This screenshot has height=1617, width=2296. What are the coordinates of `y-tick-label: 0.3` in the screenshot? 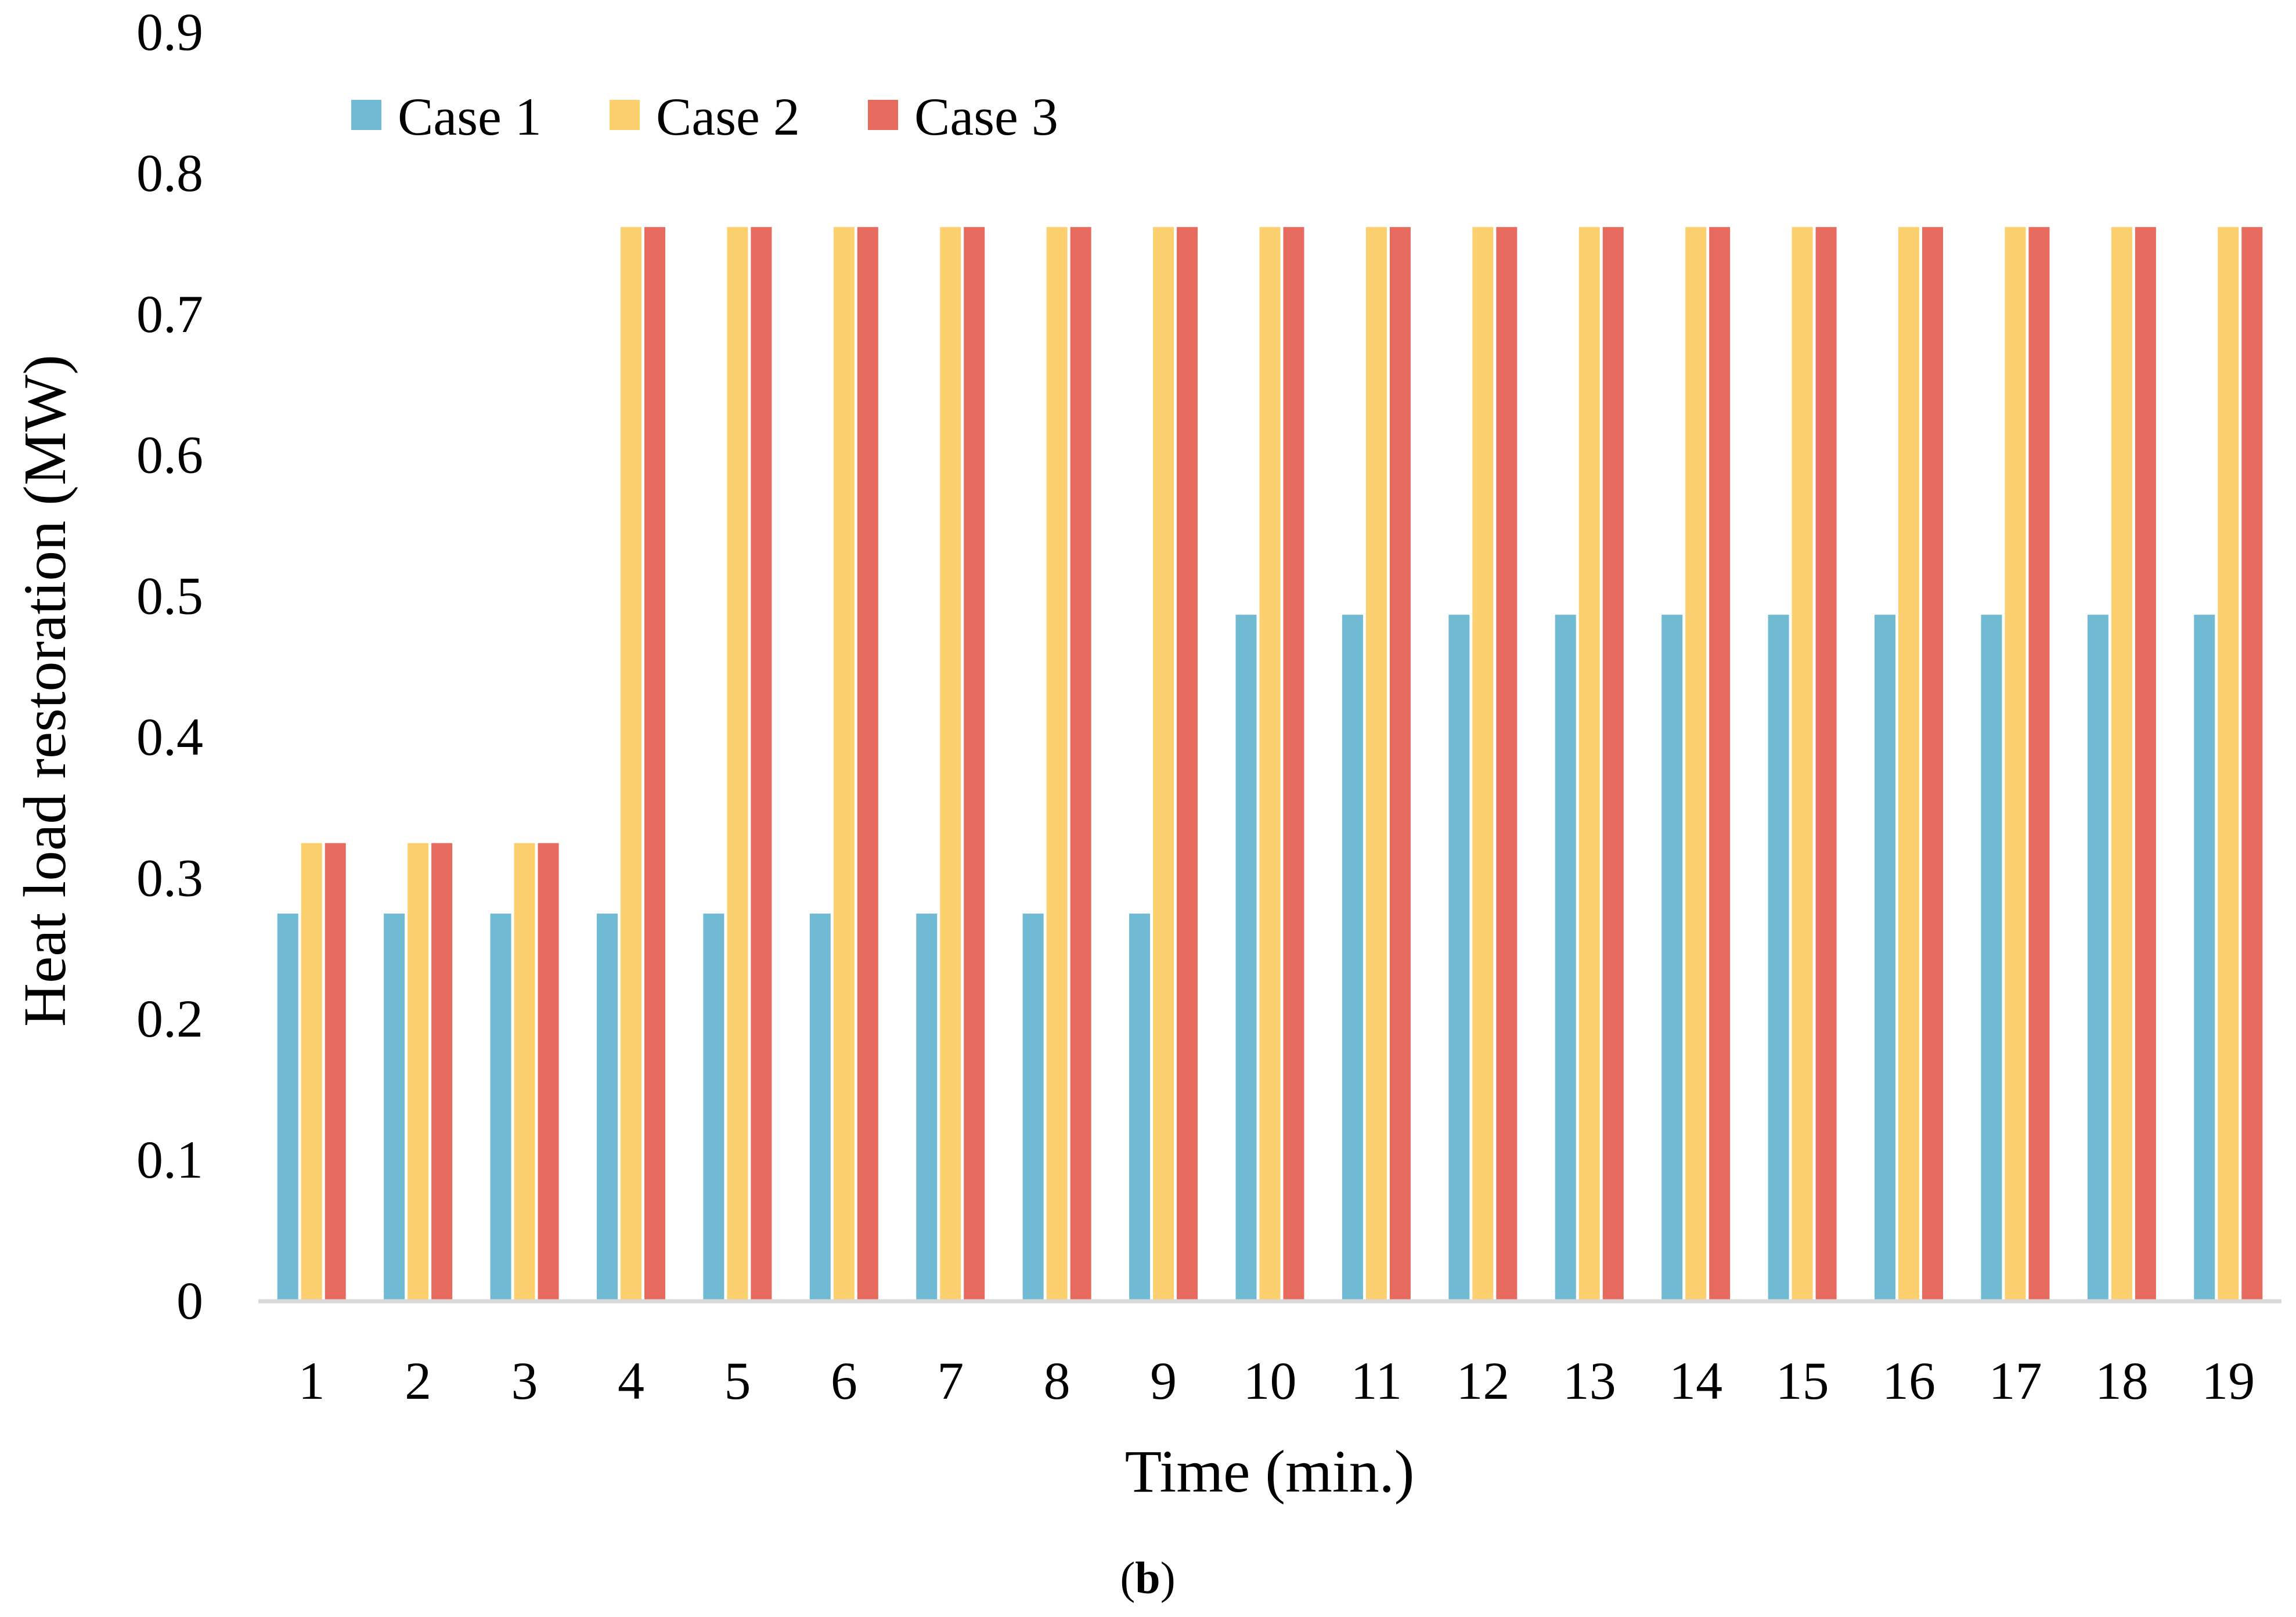 It's located at (169, 877).